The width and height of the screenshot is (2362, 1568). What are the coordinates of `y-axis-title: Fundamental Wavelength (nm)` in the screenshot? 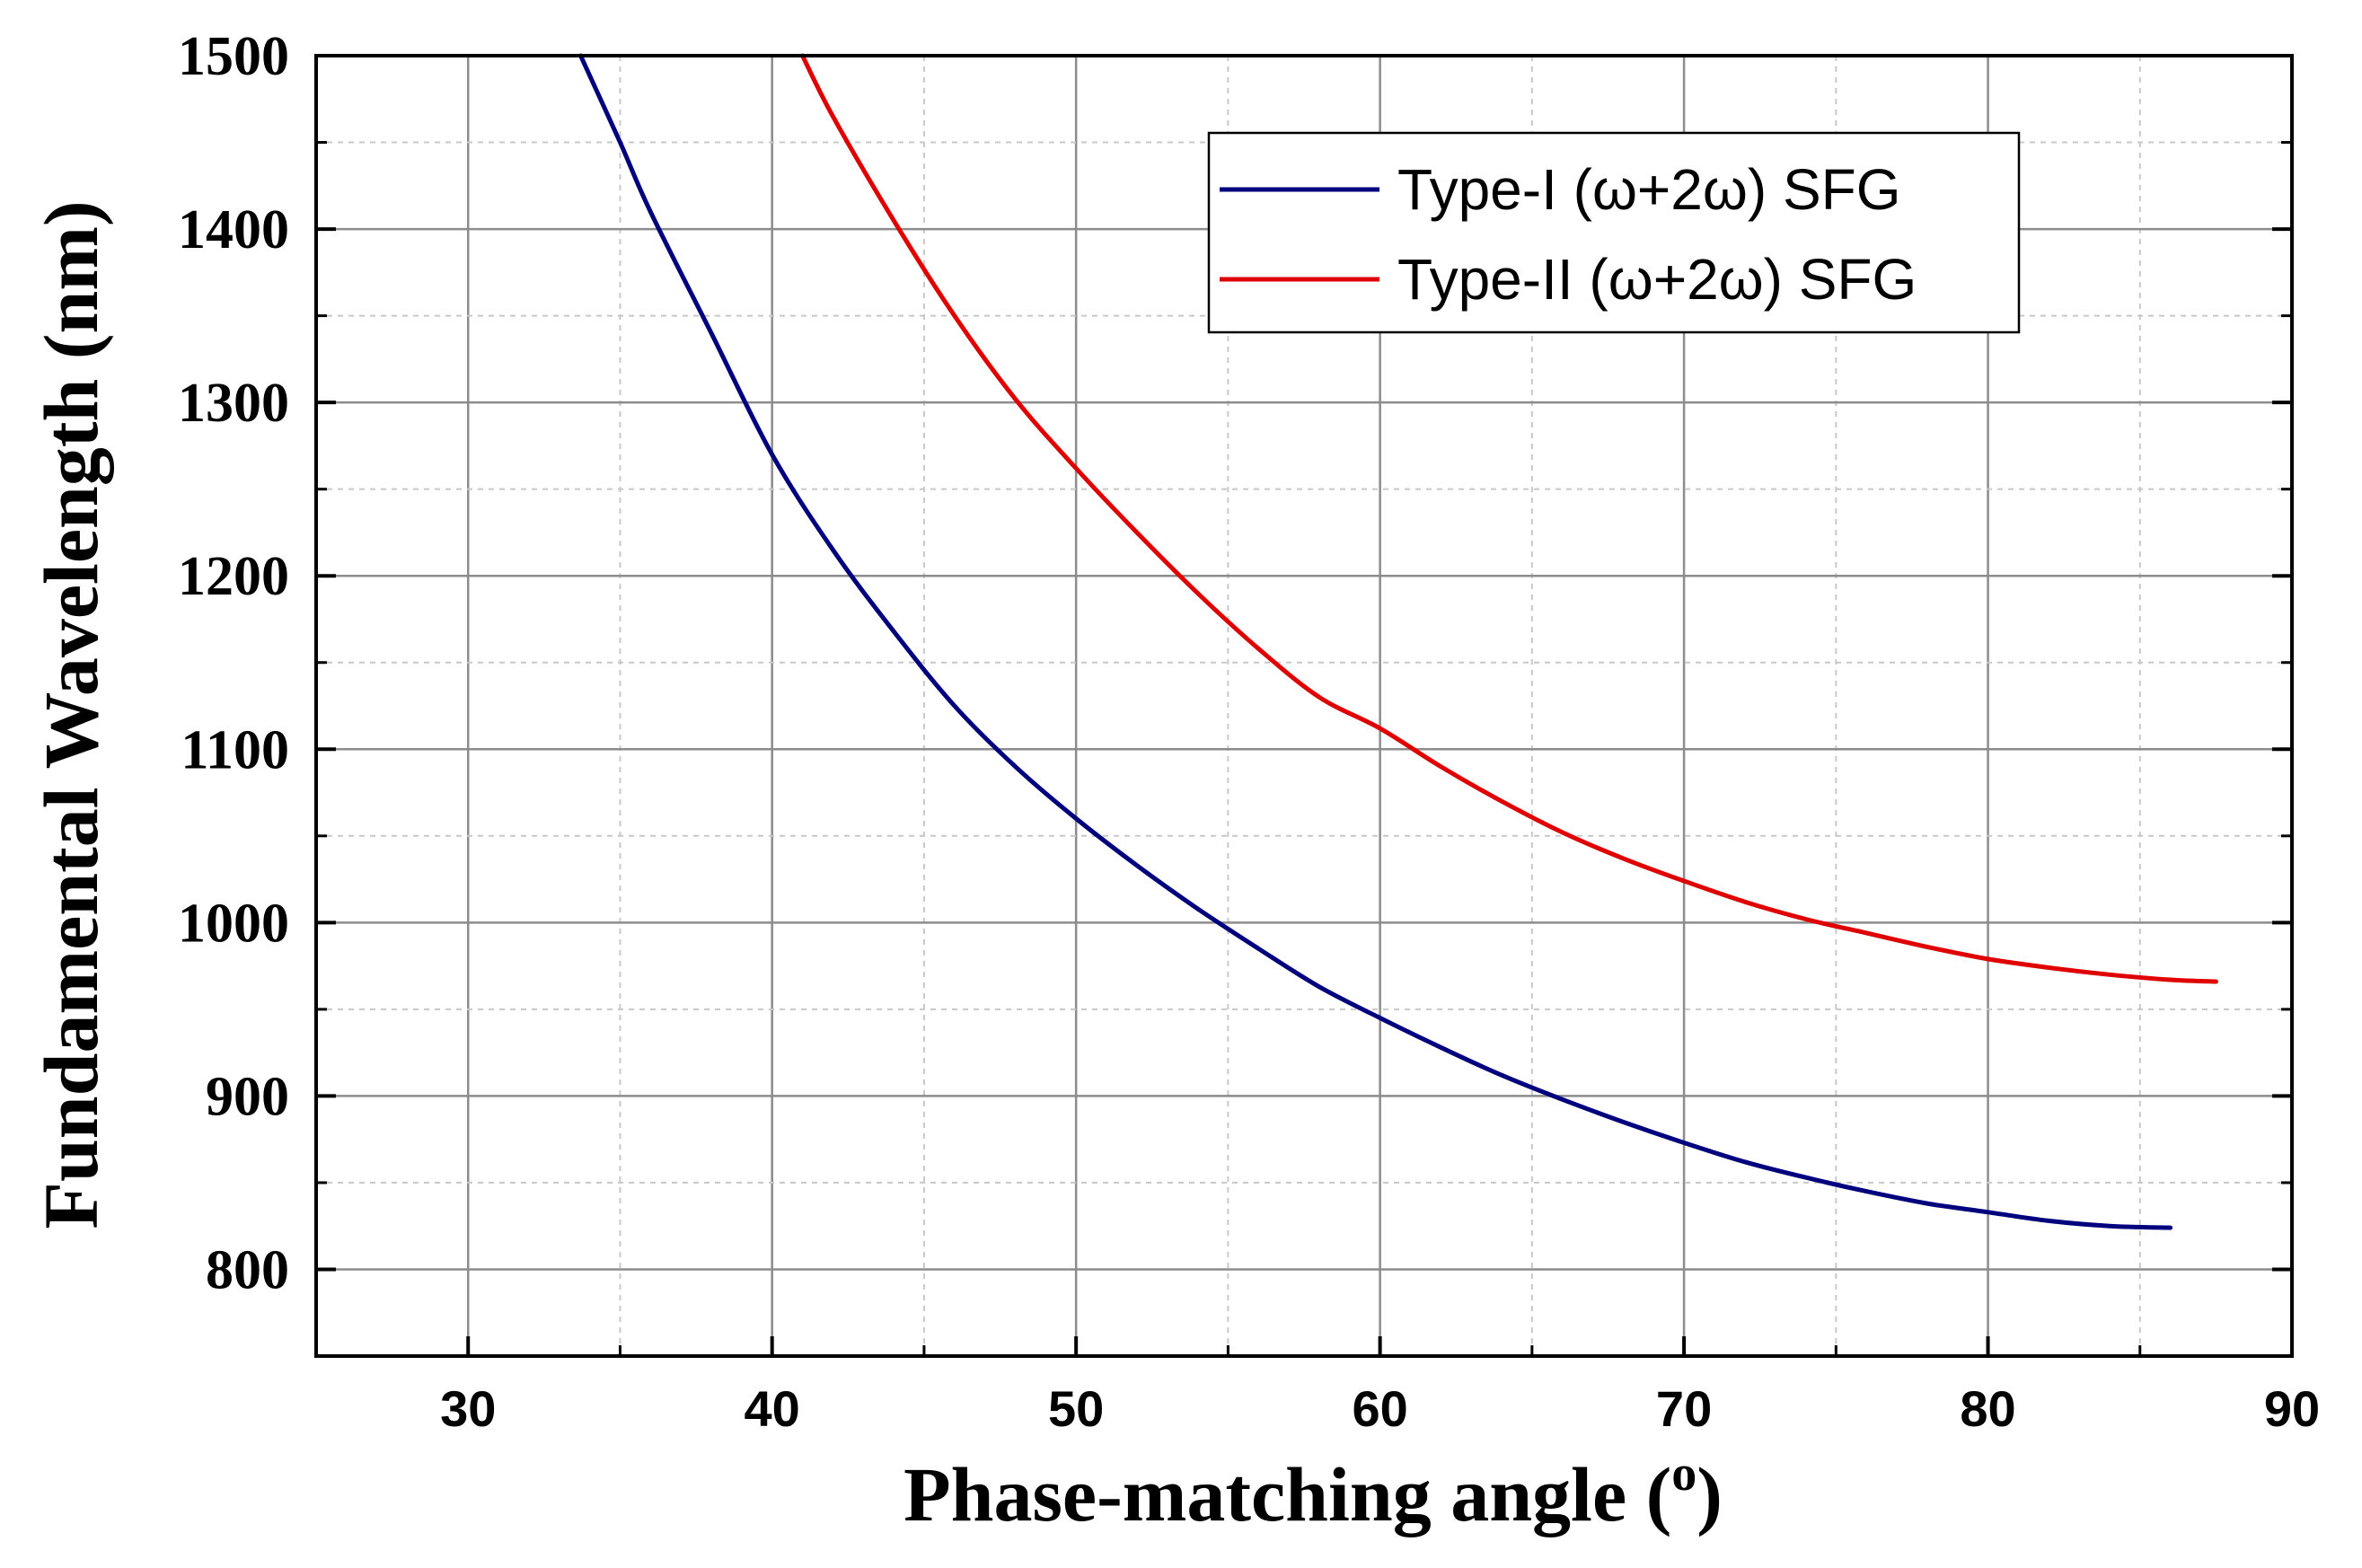 It's located at (71, 714).